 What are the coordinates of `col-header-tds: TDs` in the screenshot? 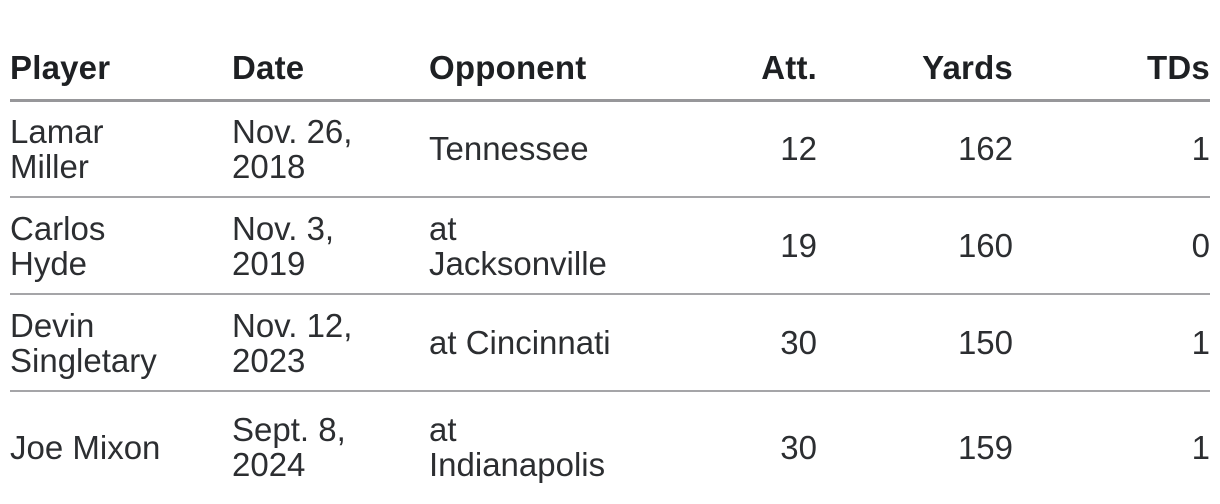 It's located at (1111, 51).